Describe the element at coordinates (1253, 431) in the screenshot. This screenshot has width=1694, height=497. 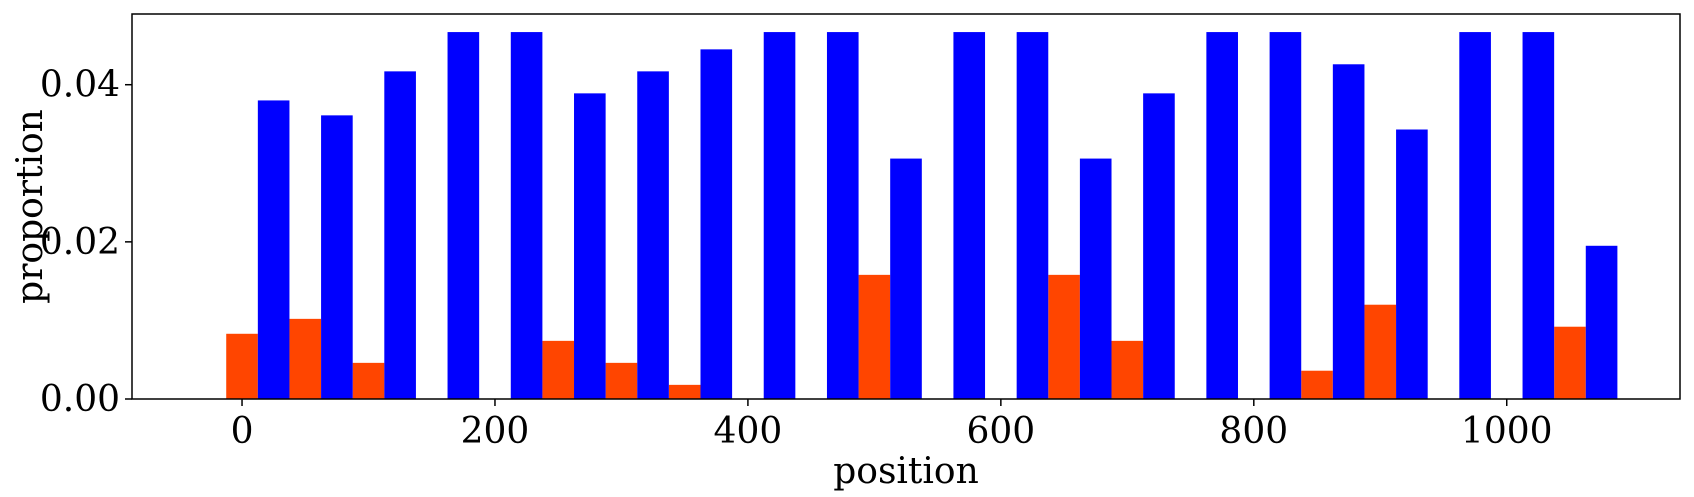
I see `x-tick-label: 800` at that location.